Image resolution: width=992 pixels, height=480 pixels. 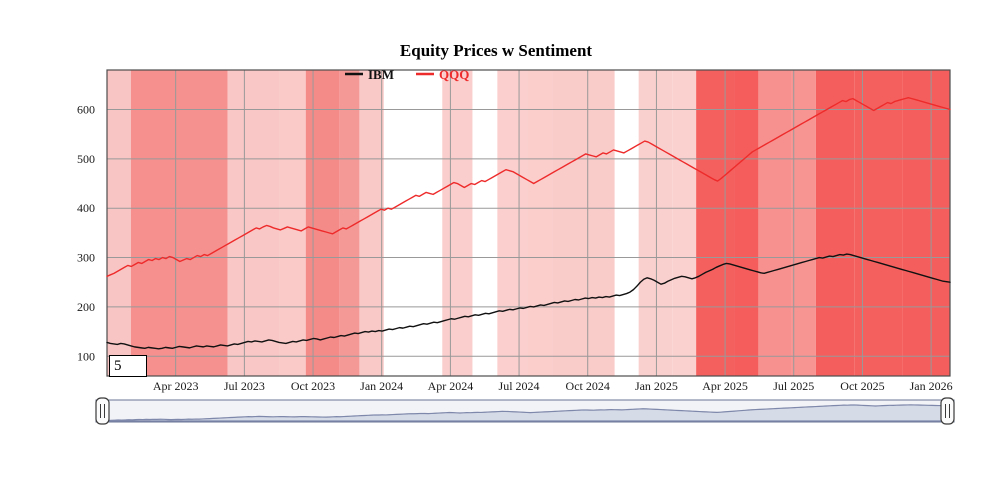 What do you see at coordinates (381, 386) in the screenshot?
I see `x-tick-label: Jan 2024` at bounding box center [381, 386].